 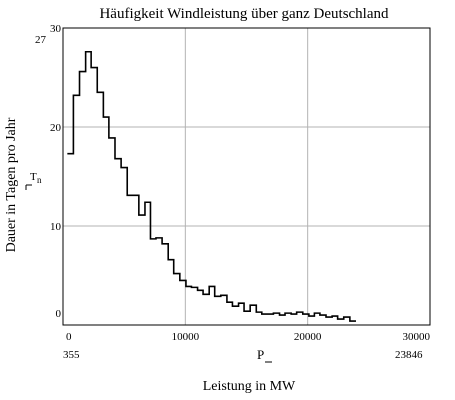 I want to click on x-axis-label: Leistung in MW, so click(x=249, y=386).